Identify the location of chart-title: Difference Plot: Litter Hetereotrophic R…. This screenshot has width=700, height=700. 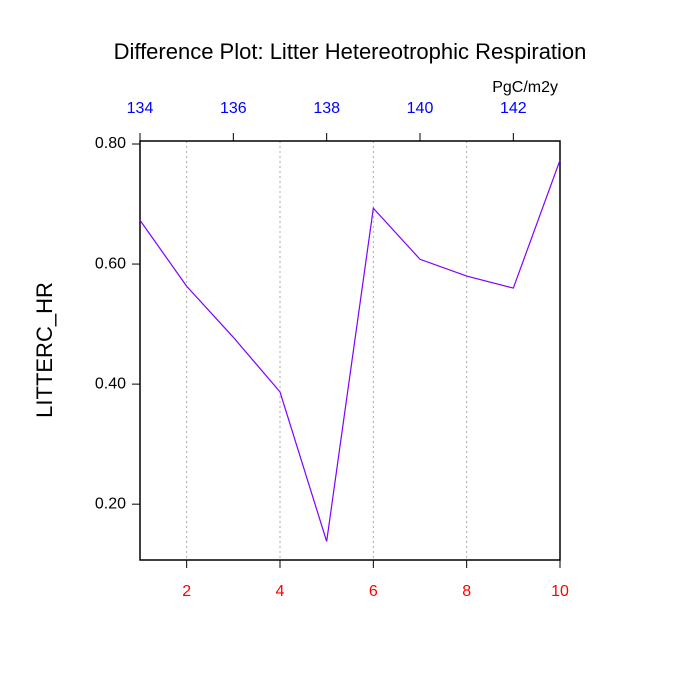
(350, 51).